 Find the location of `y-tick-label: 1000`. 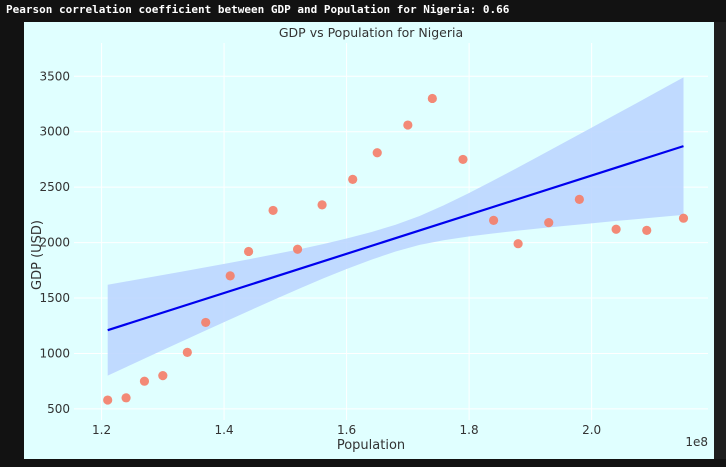

y-tick-label: 1000 is located at coordinates (54, 353).